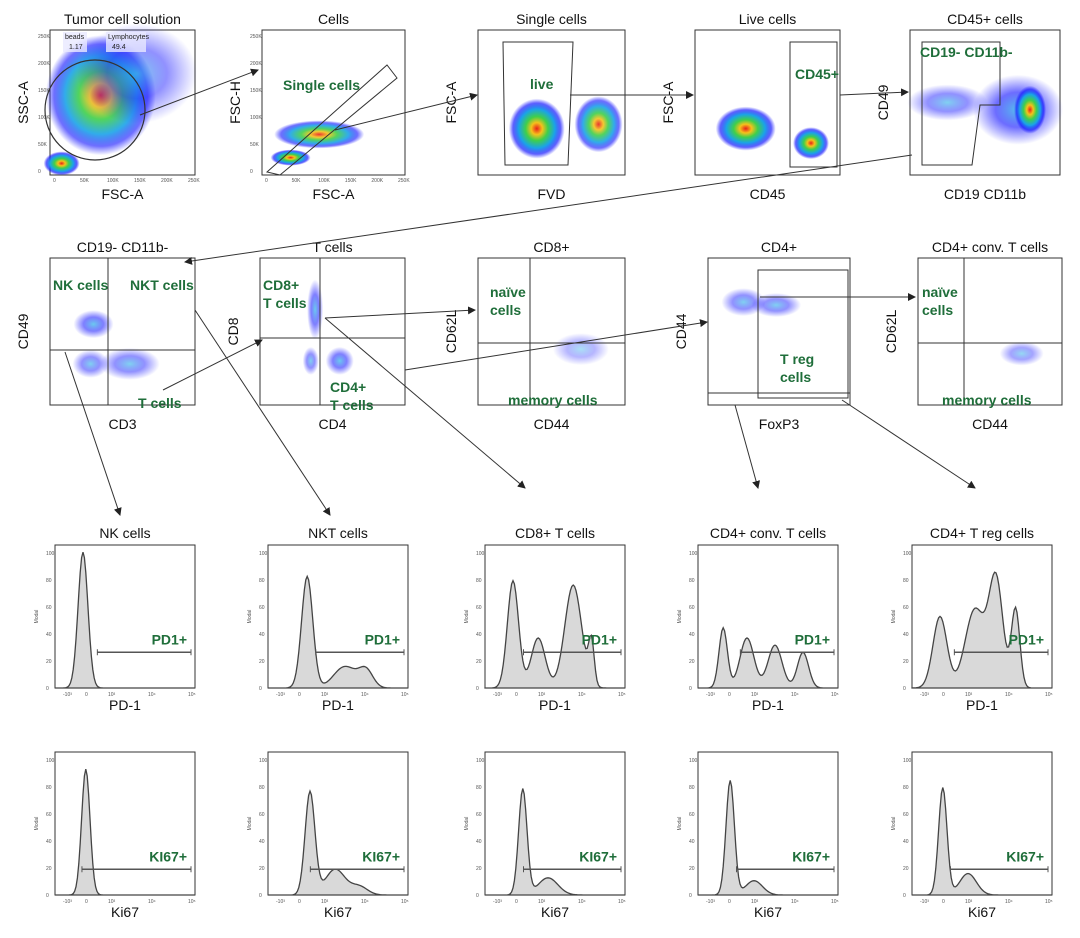  Describe the element at coordinates (552, 194) in the screenshot. I see `x-axis-label: FVD` at that location.